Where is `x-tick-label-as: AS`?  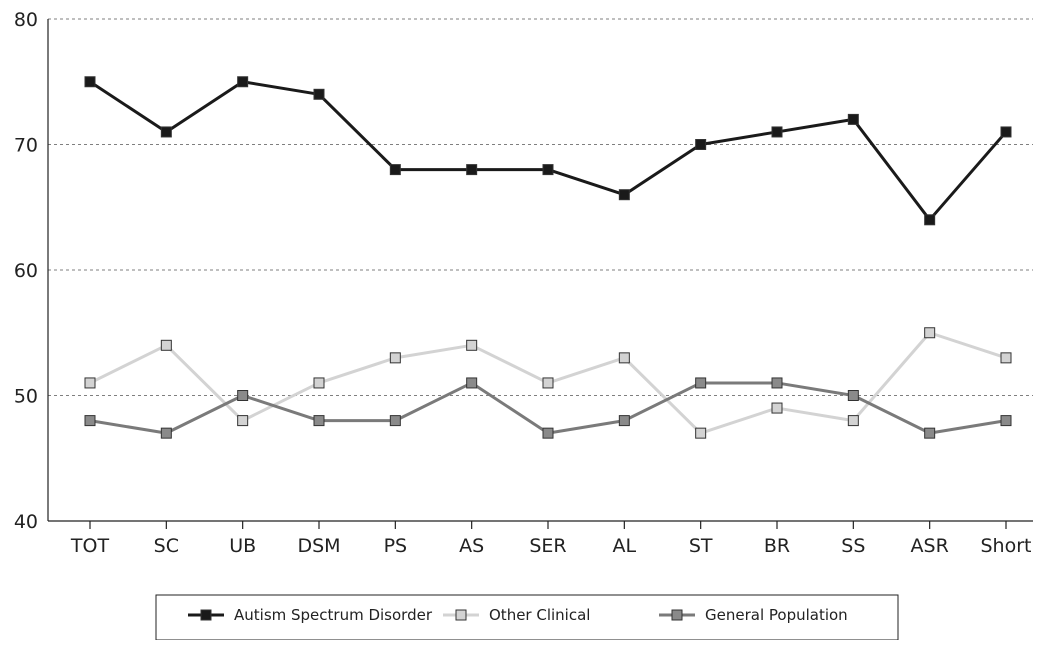 x-tick-label-as: AS is located at coordinates (471, 546).